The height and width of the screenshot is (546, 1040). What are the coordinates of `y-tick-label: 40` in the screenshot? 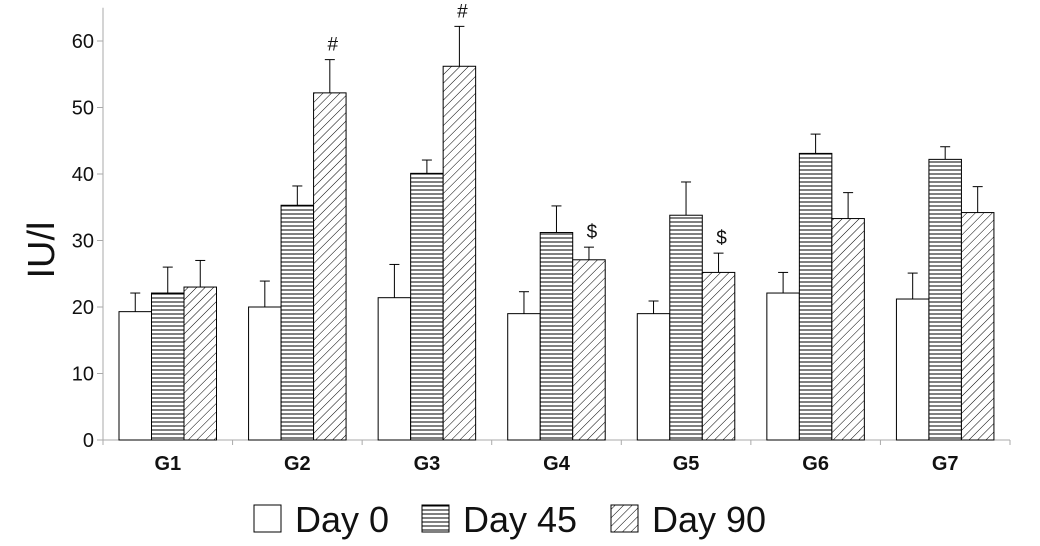 It's located at (83, 175).